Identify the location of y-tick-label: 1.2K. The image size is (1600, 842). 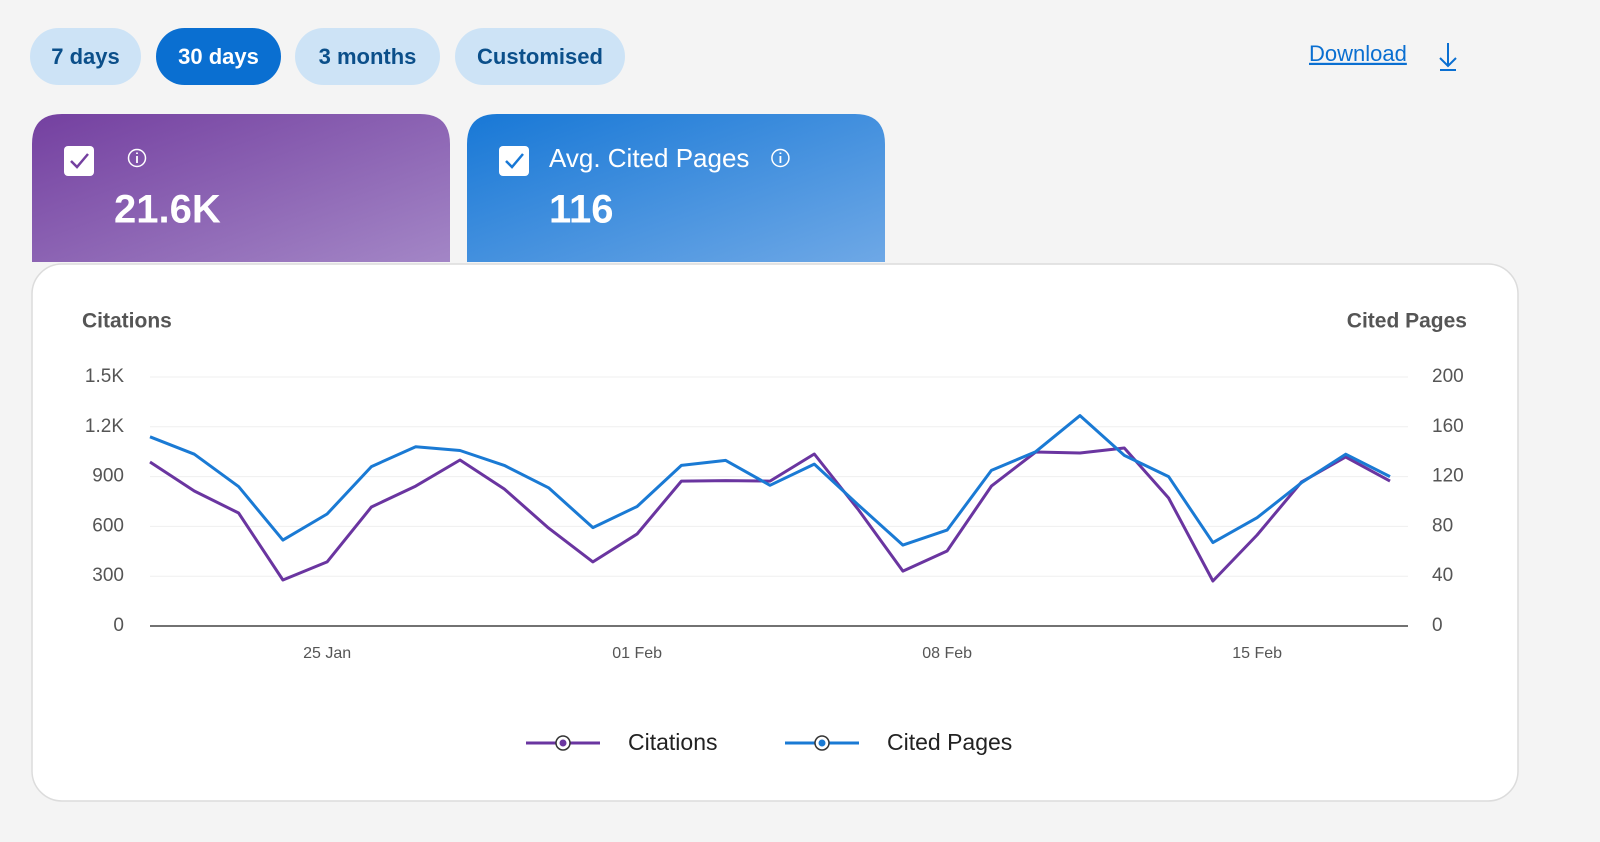
(104, 426).